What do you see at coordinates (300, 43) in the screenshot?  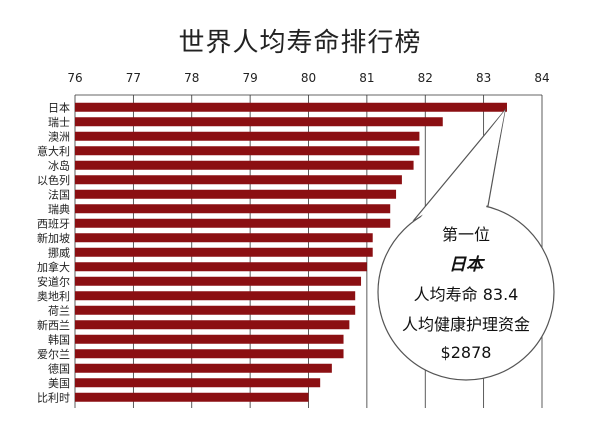 I see `chart-title: 世界人均寿命排行榜` at bounding box center [300, 43].